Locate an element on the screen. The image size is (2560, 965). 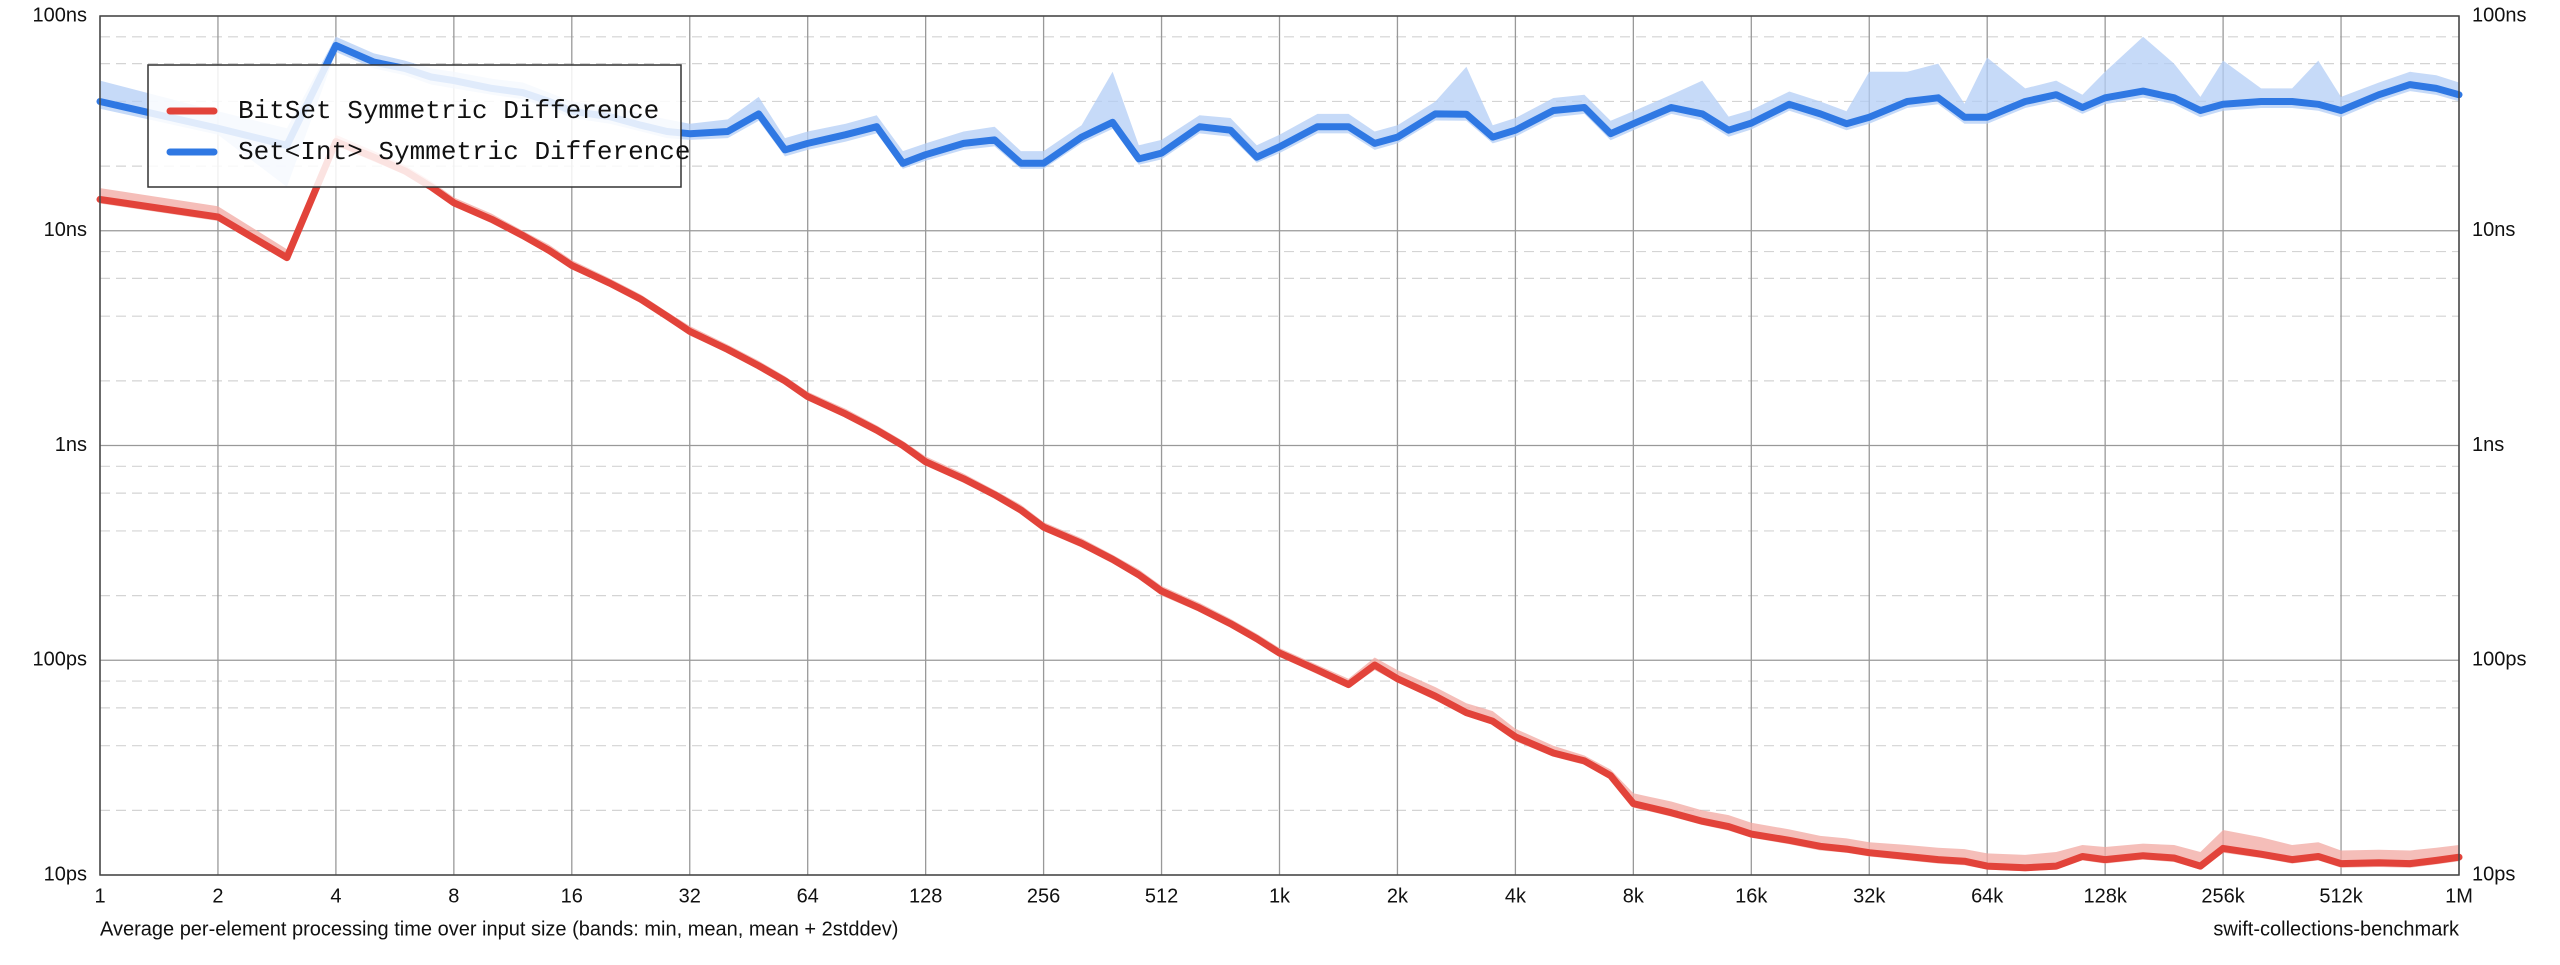
legend-label: Set<Int> Symmetric Difference is located at coordinates (464, 152).